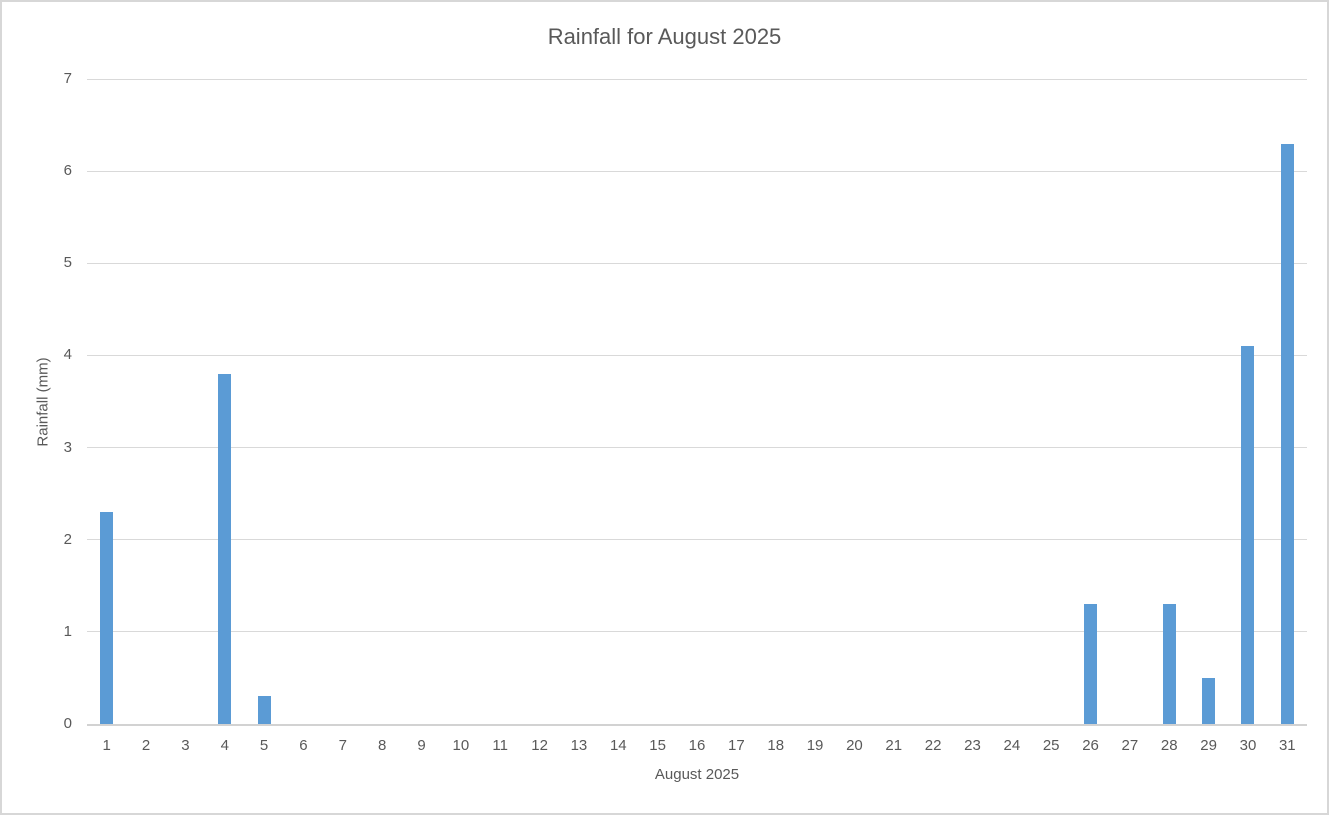 The height and width of the screenshot is (815, 1329). What do you see at coordinates (67, 447) in the screenshot?
I see `y-tick-label: 3` at bounding box center [67, 447].